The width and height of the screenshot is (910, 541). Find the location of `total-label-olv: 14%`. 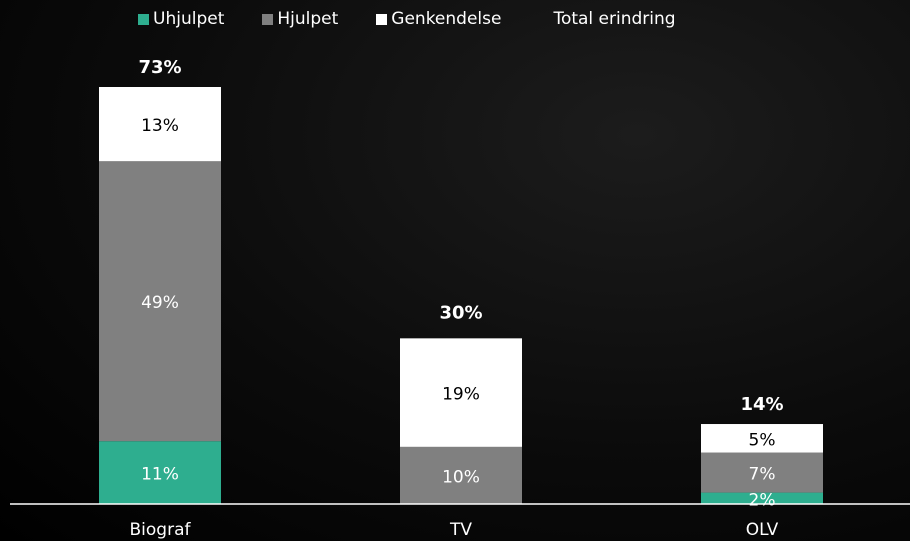

total-label-olv: 14% is located at coordinates (761, 404).